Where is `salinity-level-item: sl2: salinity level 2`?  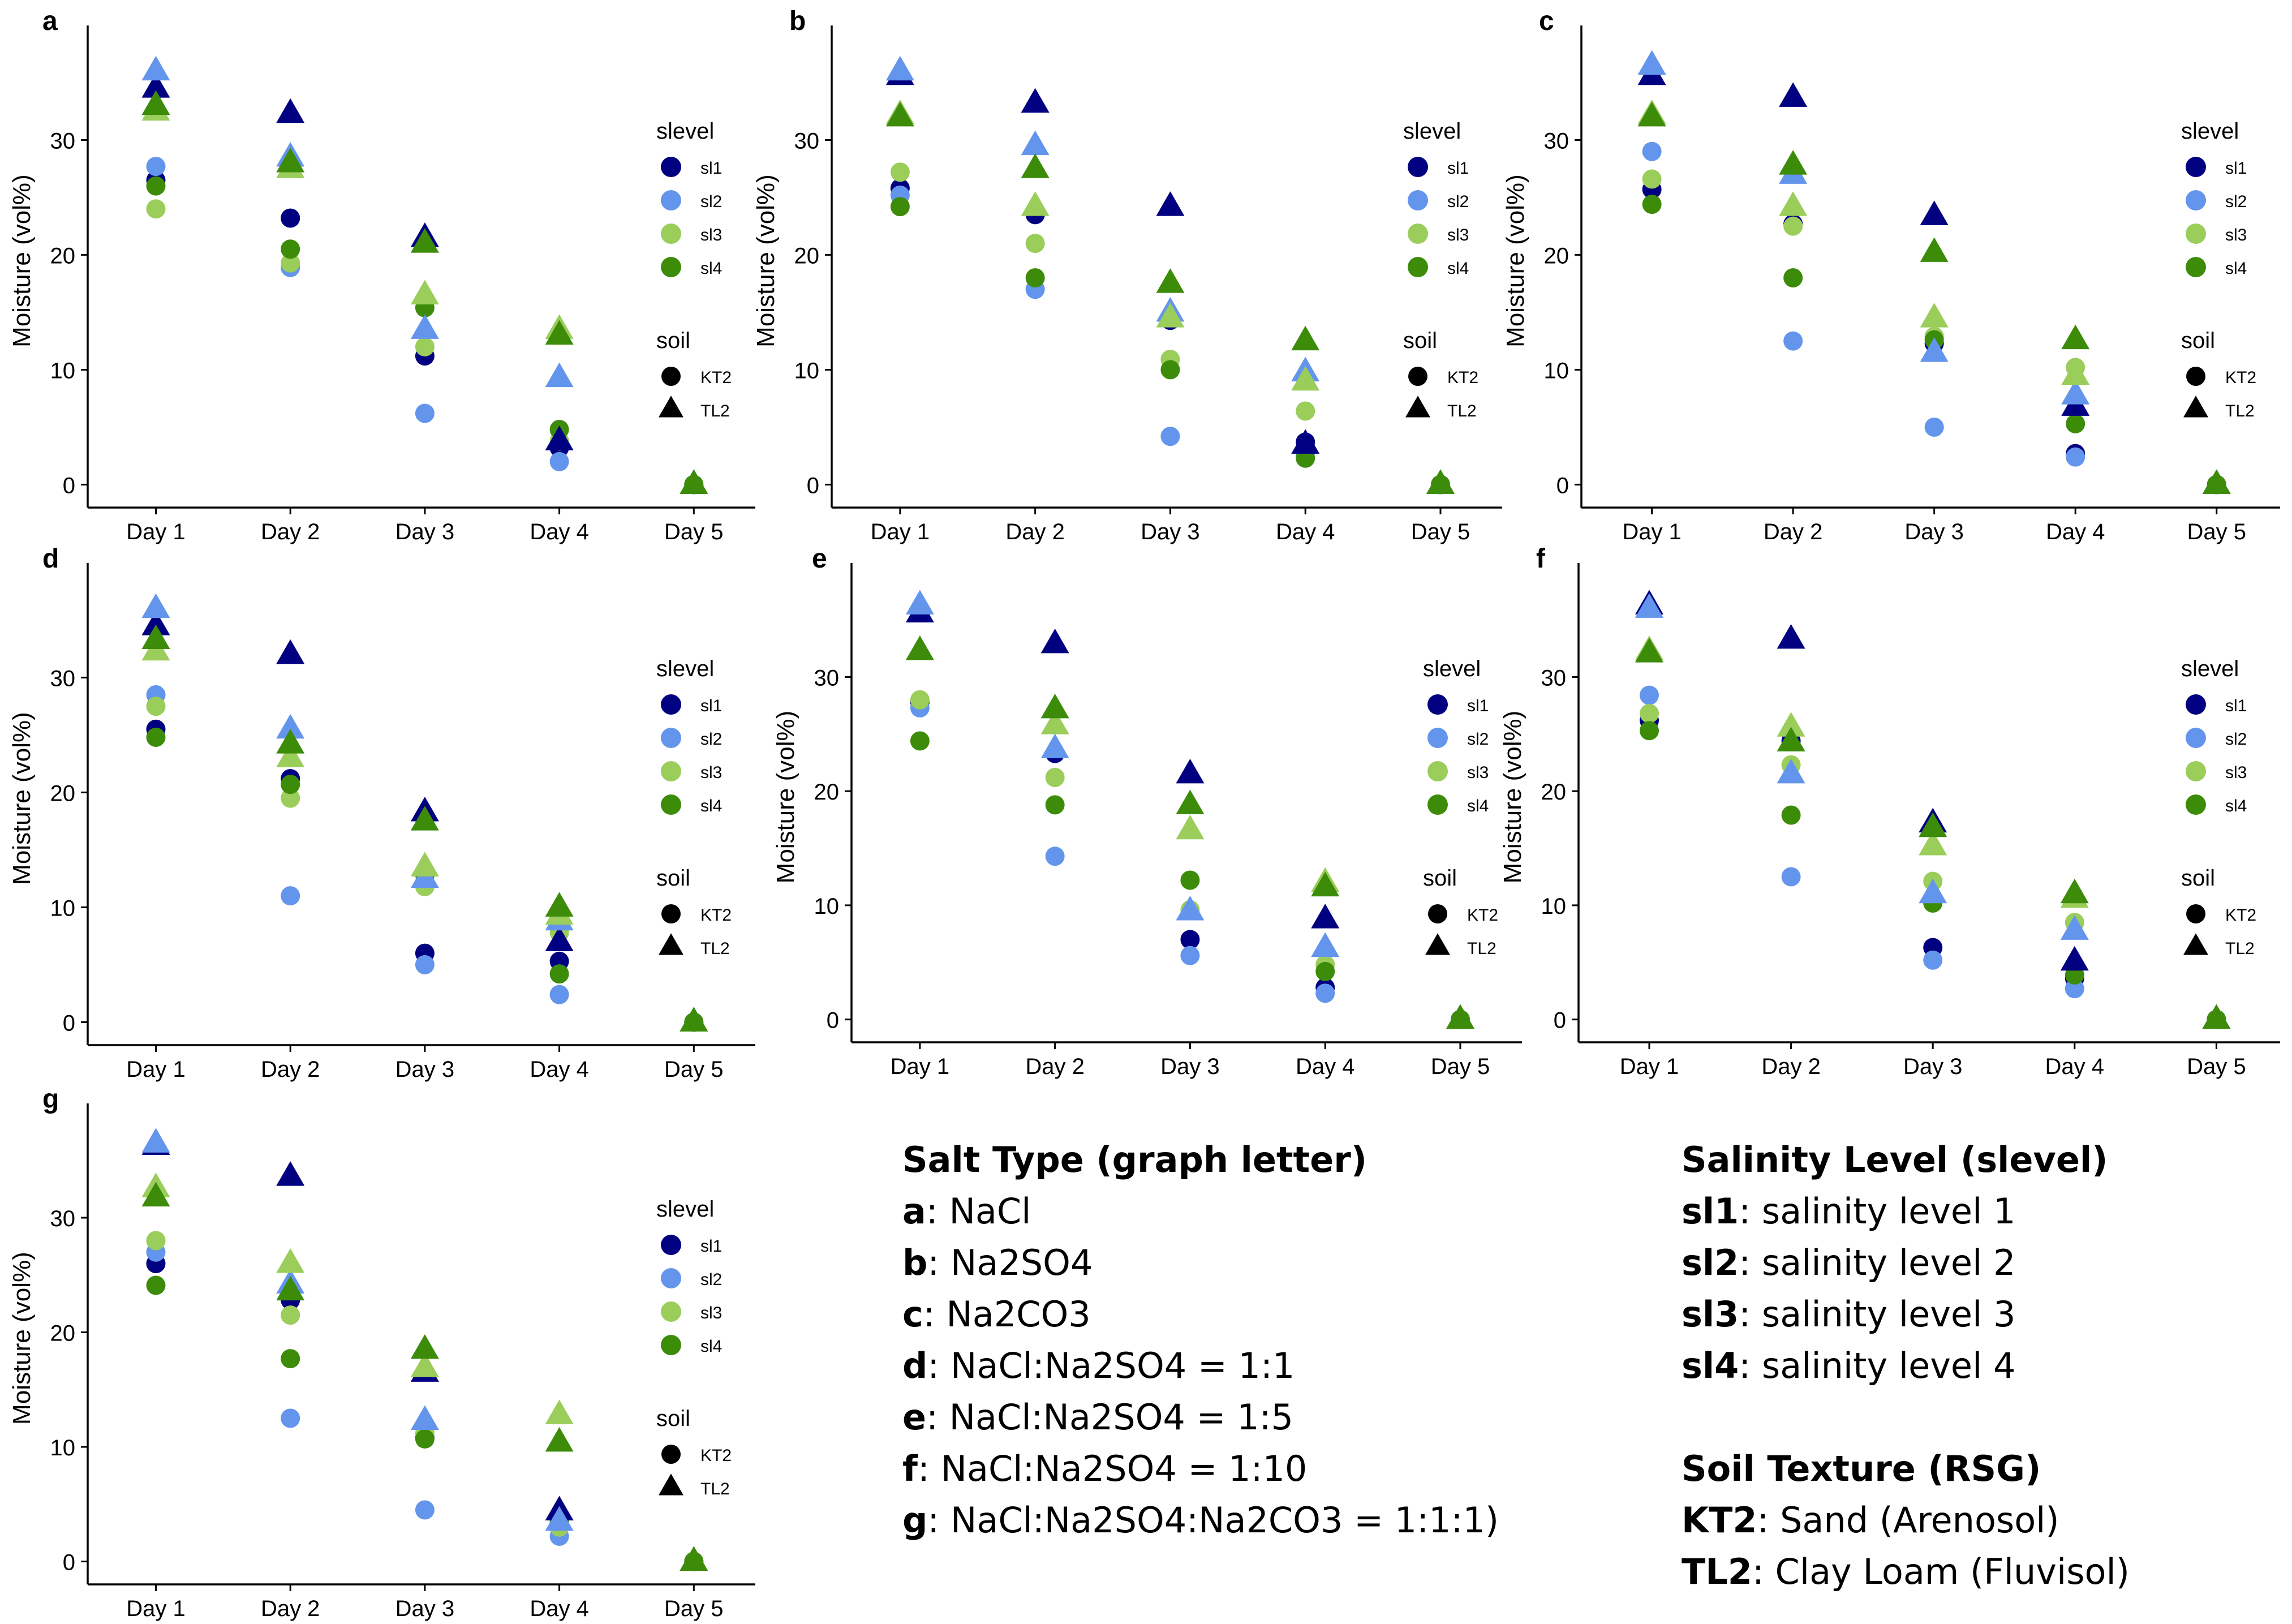 salinity-level-item: sl2: salinity level 2 is located at coordinates (1849, 1262).